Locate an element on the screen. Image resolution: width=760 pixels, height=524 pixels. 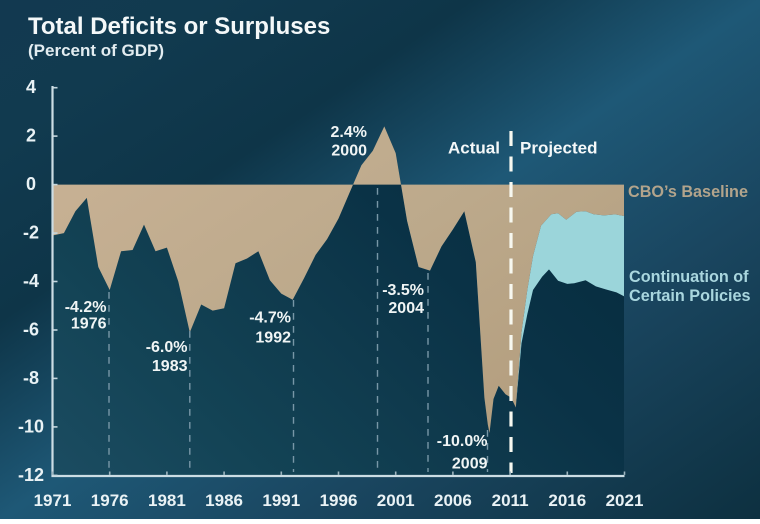
svg-text: 1996 is located at coordinates (339, 500).